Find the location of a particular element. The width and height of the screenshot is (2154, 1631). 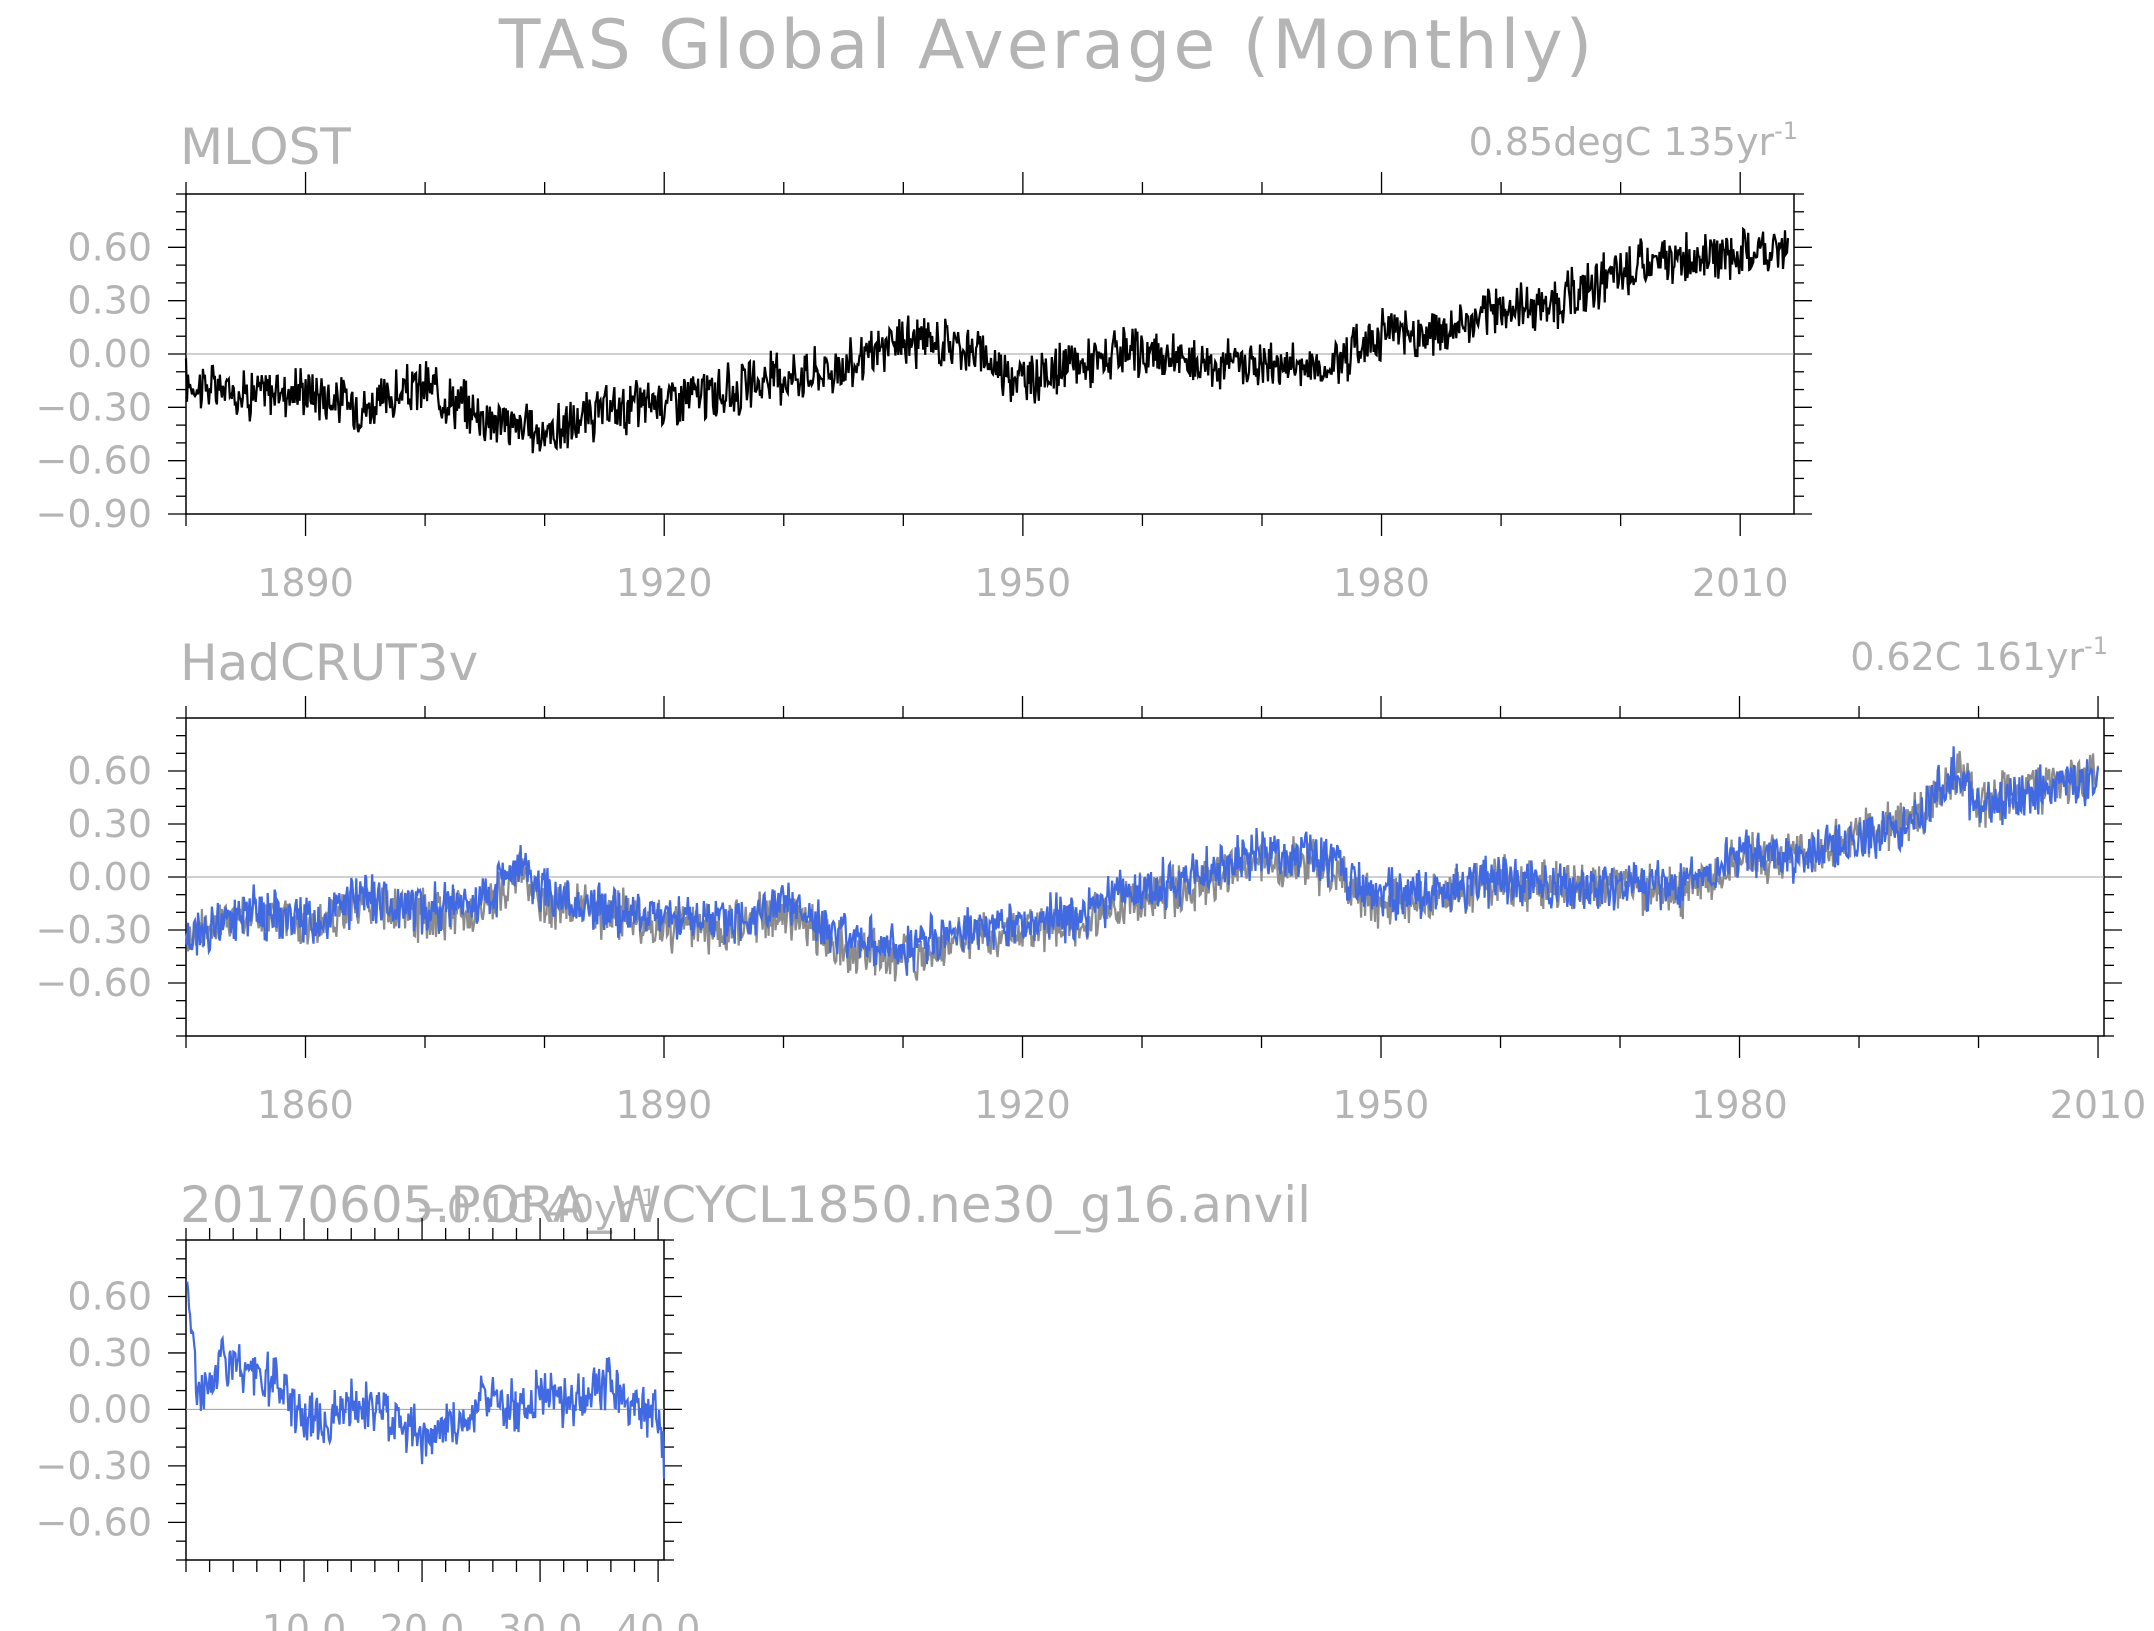

x-tick-label: 20.0 is located at coordinates (422, 1619).